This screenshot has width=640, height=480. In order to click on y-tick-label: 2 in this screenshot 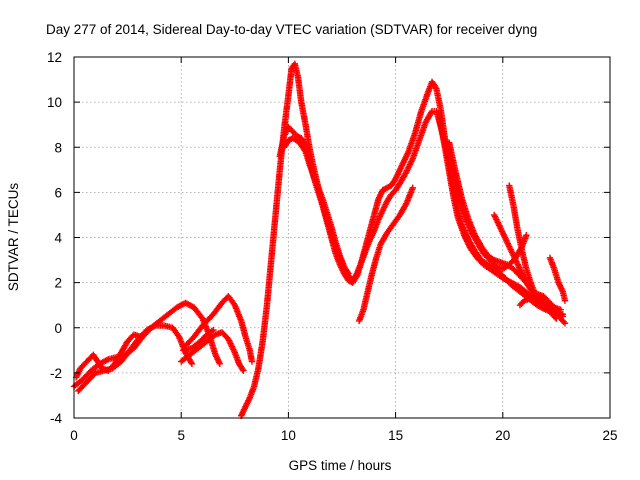, I will do `click(58, 283)`.